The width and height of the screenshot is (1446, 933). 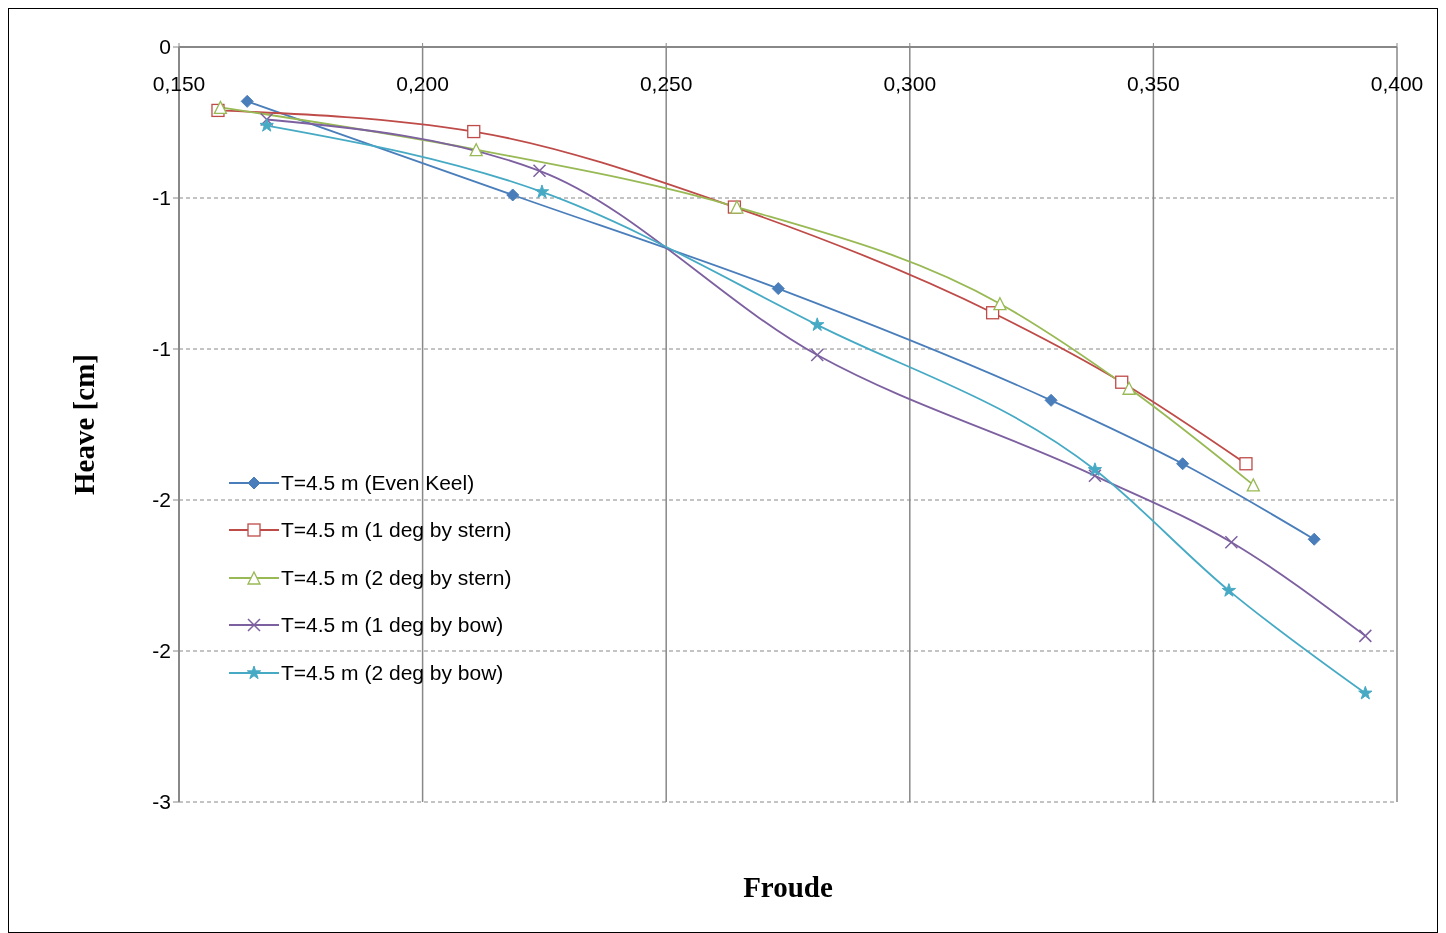 What do you see at coordinates (1153, 83) in the screenshot?
I see `x-tick-label: 0,350` at bounding box center [1153, 83].